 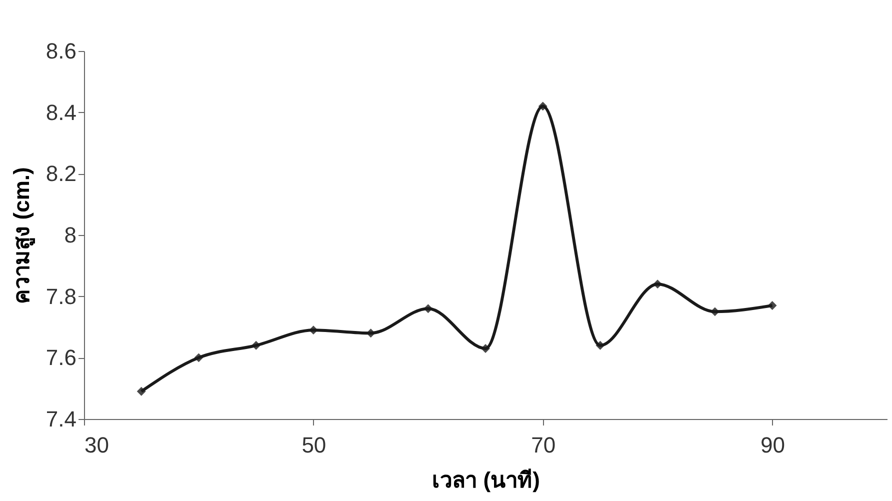 What do you see at coordinates (61, 296) in the screenshot?
I see `y-tick-label: 7.8` at bounding box center [61, 296].